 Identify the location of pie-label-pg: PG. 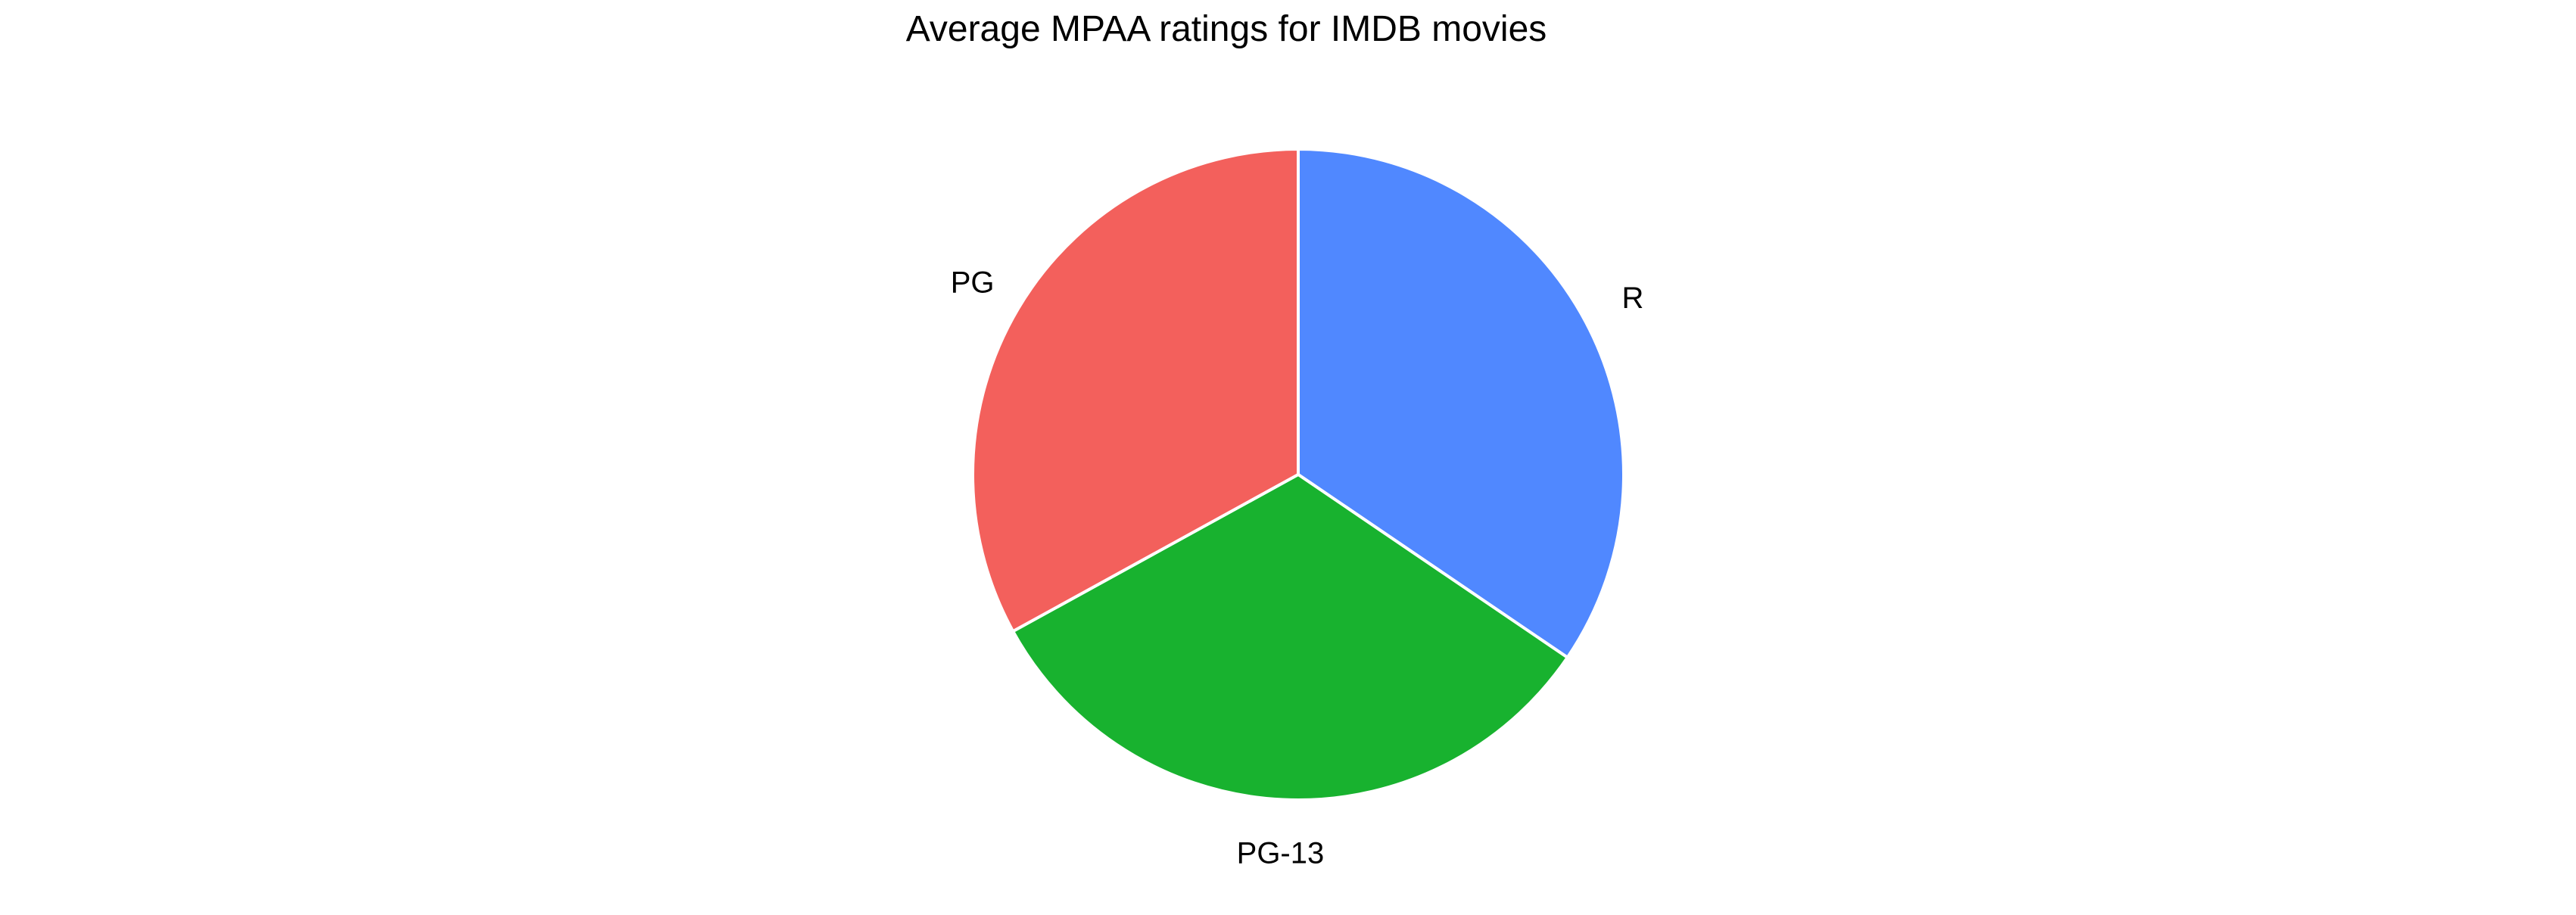
(973, 282).